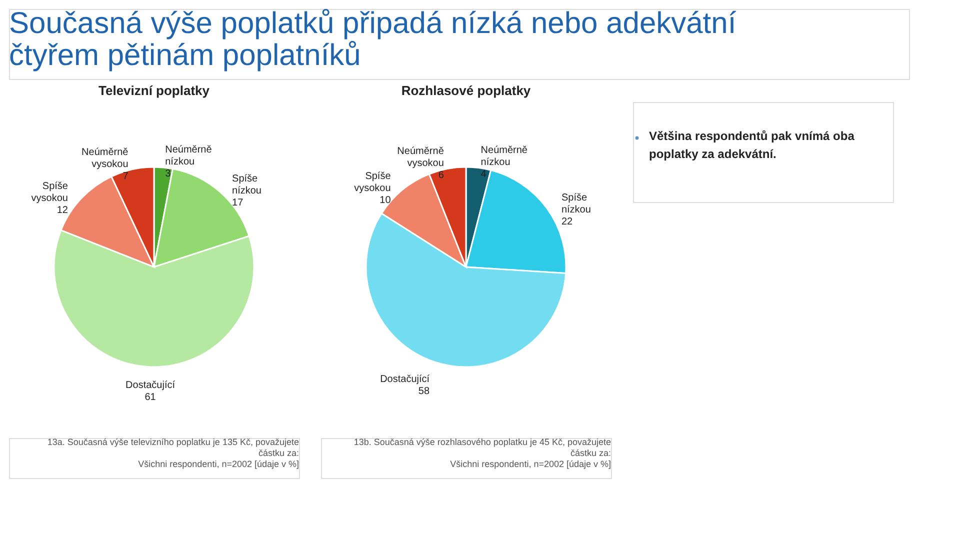  What do you see at coordinates (752, 145) in the screenshot?
I see `text: Většina respondentů pak vnímá oba poplatky za adekvátní.` at bounding box center [752, 145].